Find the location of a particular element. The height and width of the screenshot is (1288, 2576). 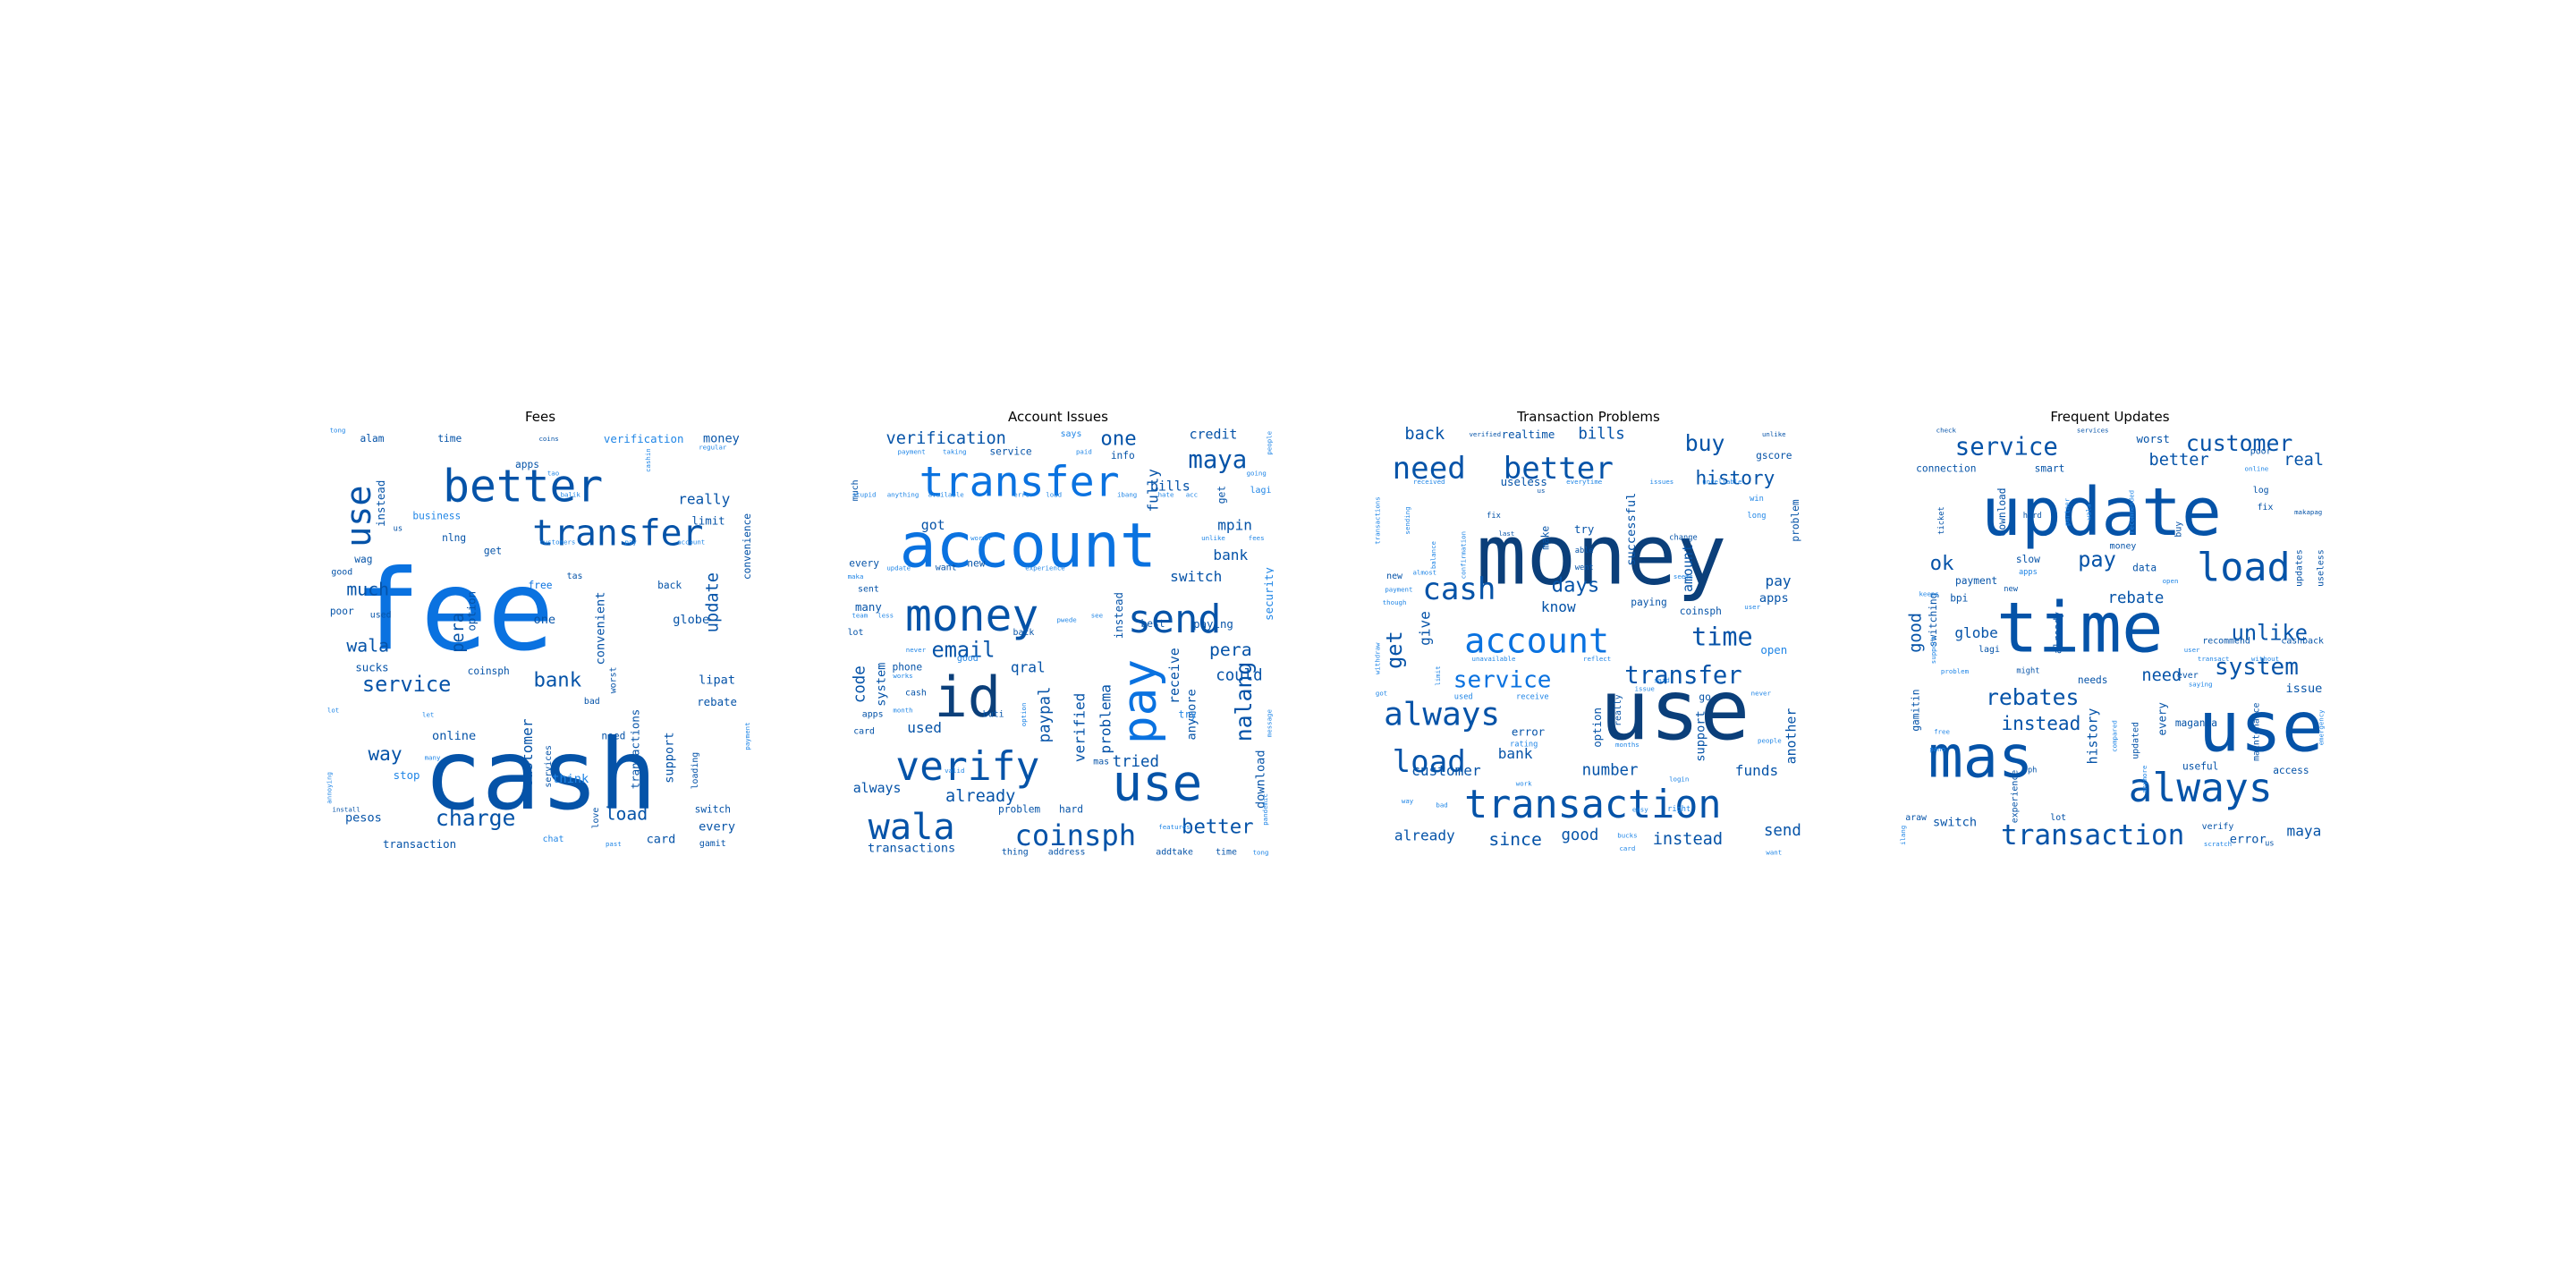

word-maya: maya is located at coordinates (2304, 831).